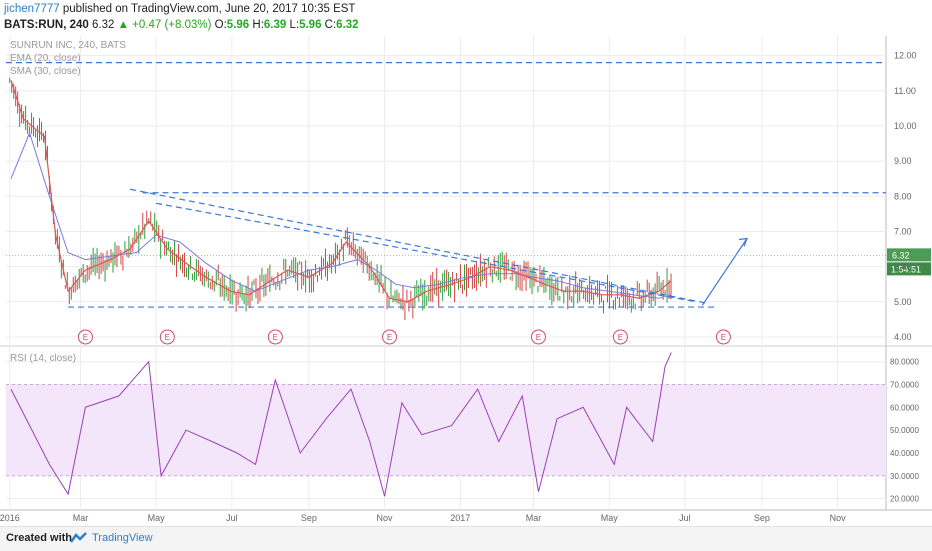  What do you see at coordinates (905, 56) in the screenshot?
I see `price-tick-label: 12.00` at bounding box center [905, 56].